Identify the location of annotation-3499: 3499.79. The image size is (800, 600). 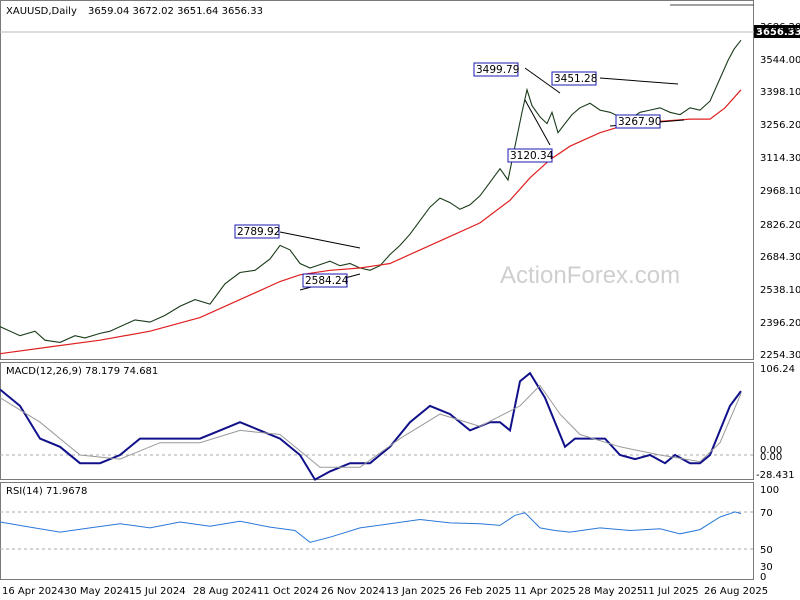
(497, 70).